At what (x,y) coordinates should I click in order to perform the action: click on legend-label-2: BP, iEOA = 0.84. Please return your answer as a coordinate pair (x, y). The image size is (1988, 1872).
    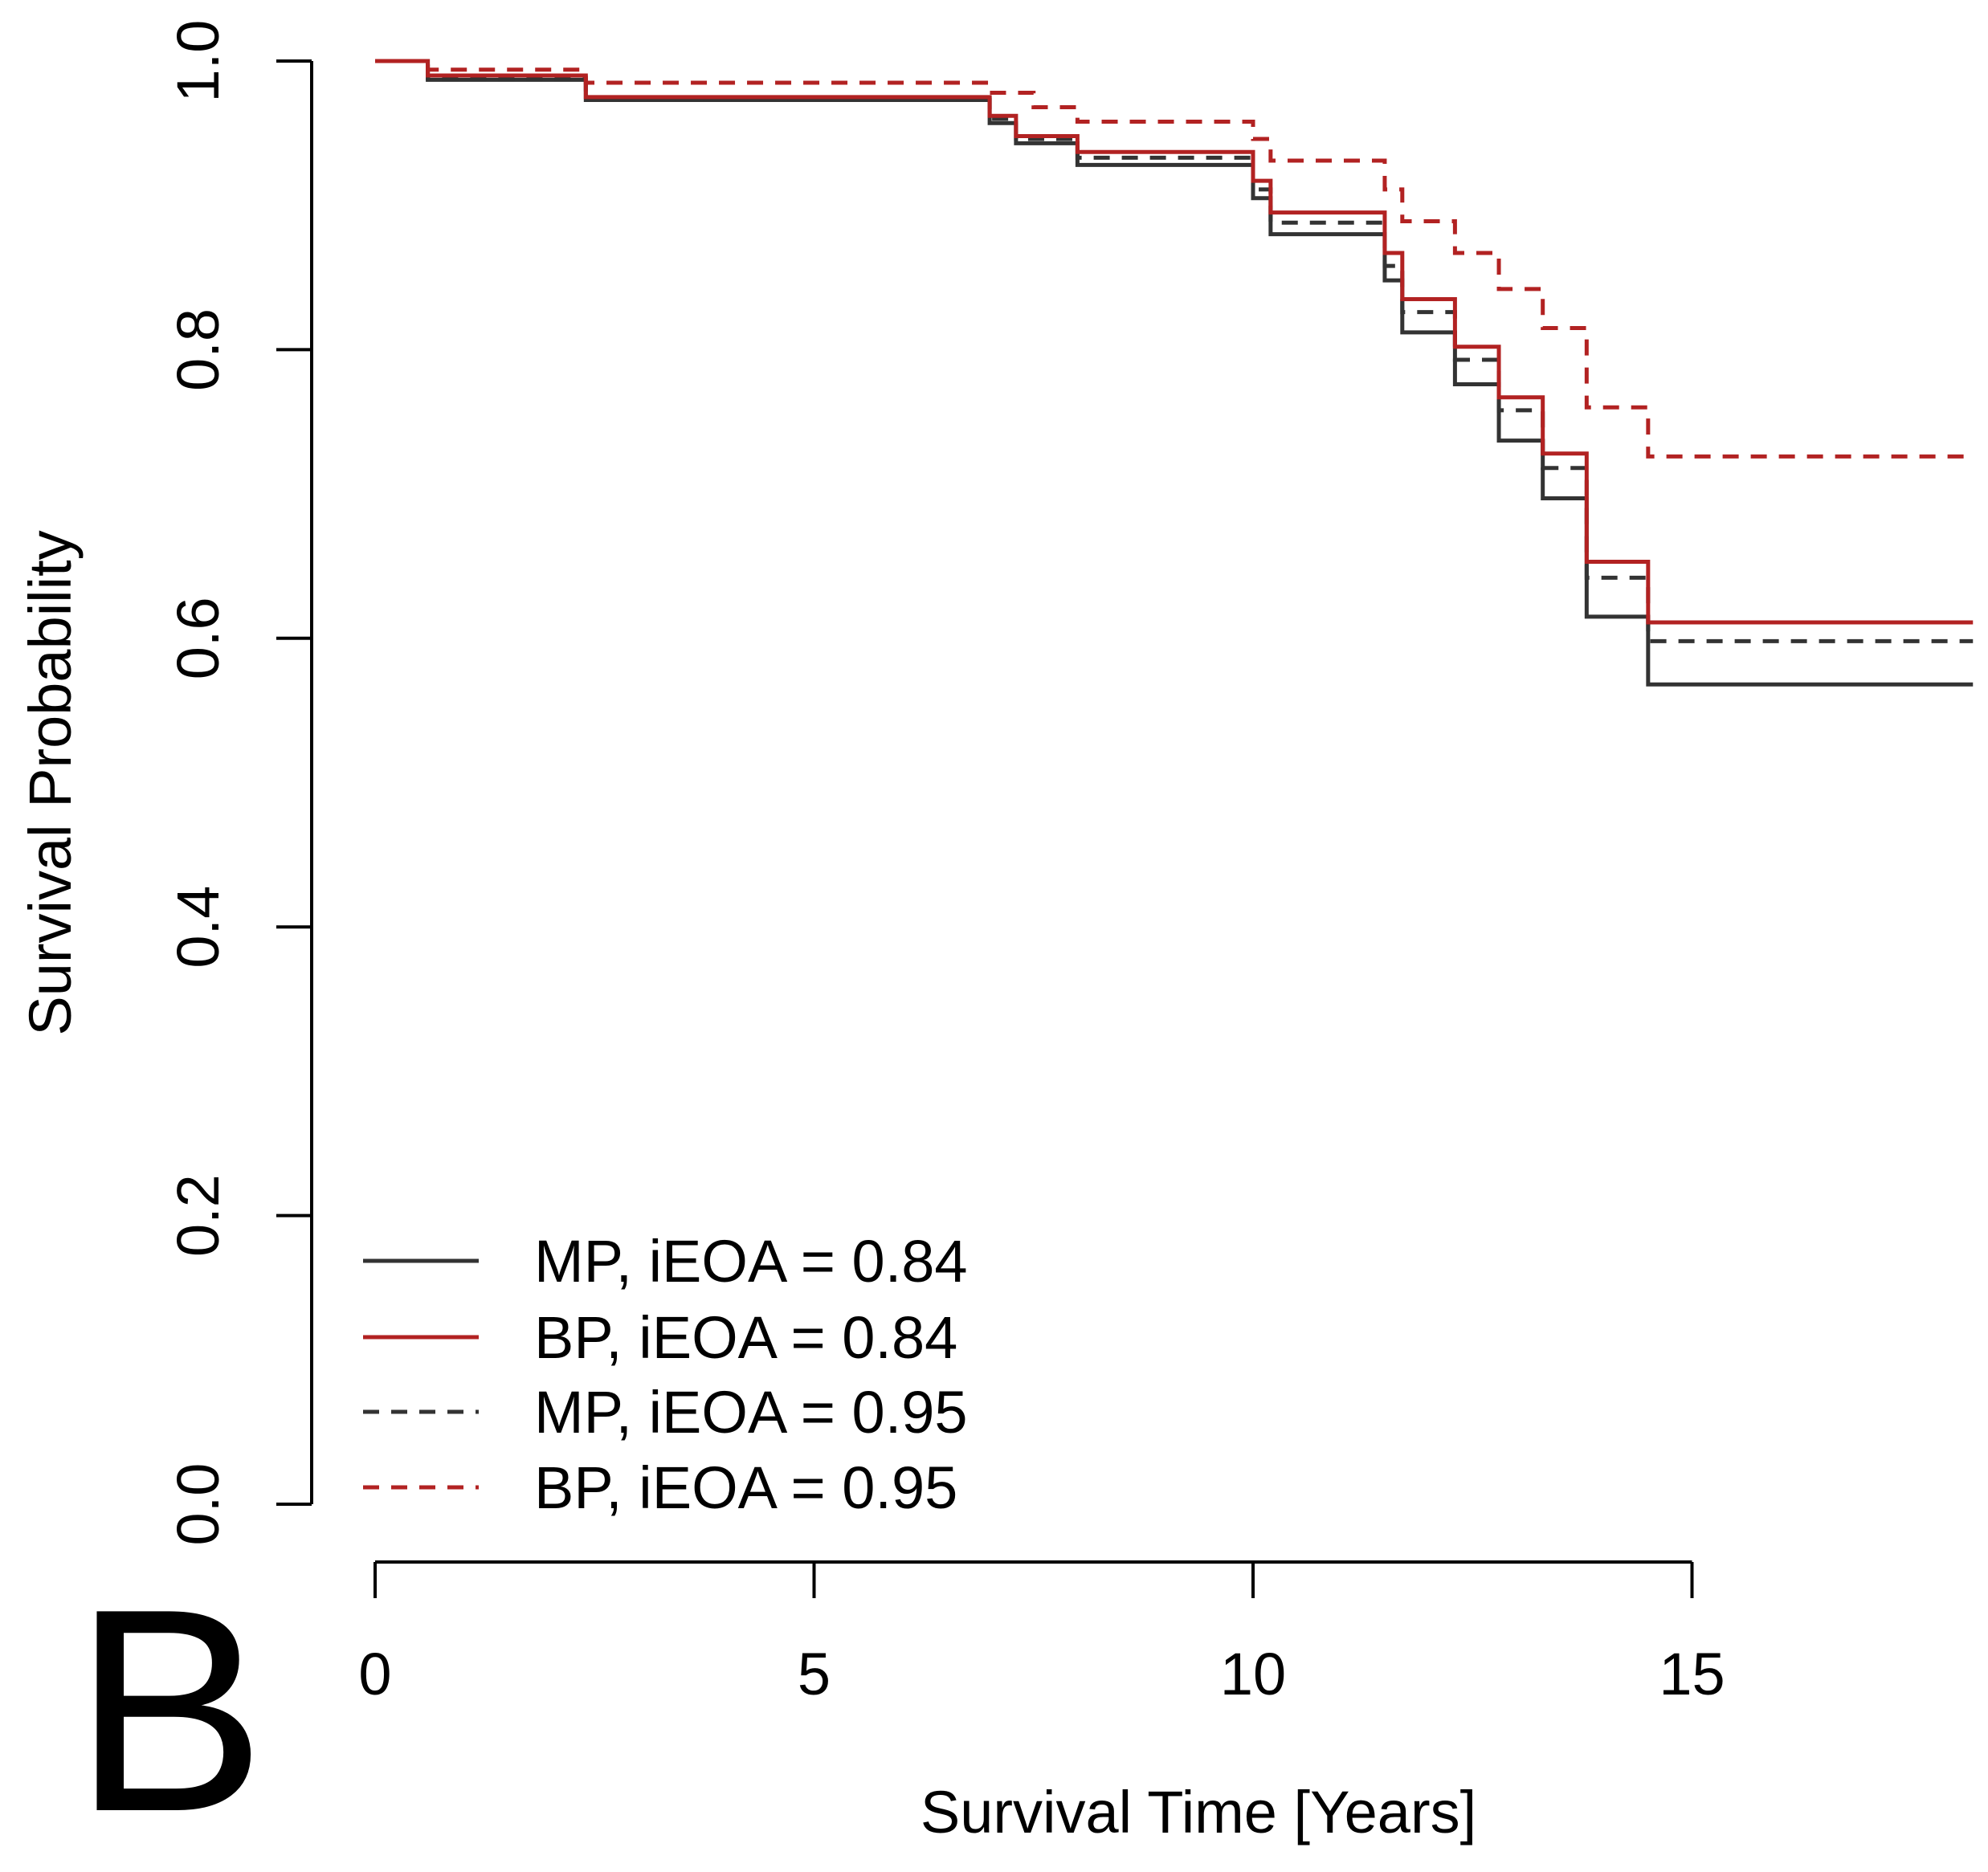
    Looking at the image, I should click on (745, 1337).